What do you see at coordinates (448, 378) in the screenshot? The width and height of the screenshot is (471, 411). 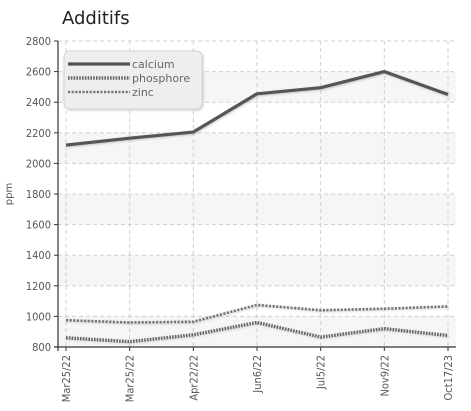 I see `x-tick-label: Oct17/23` at bounding box center [448, 378].